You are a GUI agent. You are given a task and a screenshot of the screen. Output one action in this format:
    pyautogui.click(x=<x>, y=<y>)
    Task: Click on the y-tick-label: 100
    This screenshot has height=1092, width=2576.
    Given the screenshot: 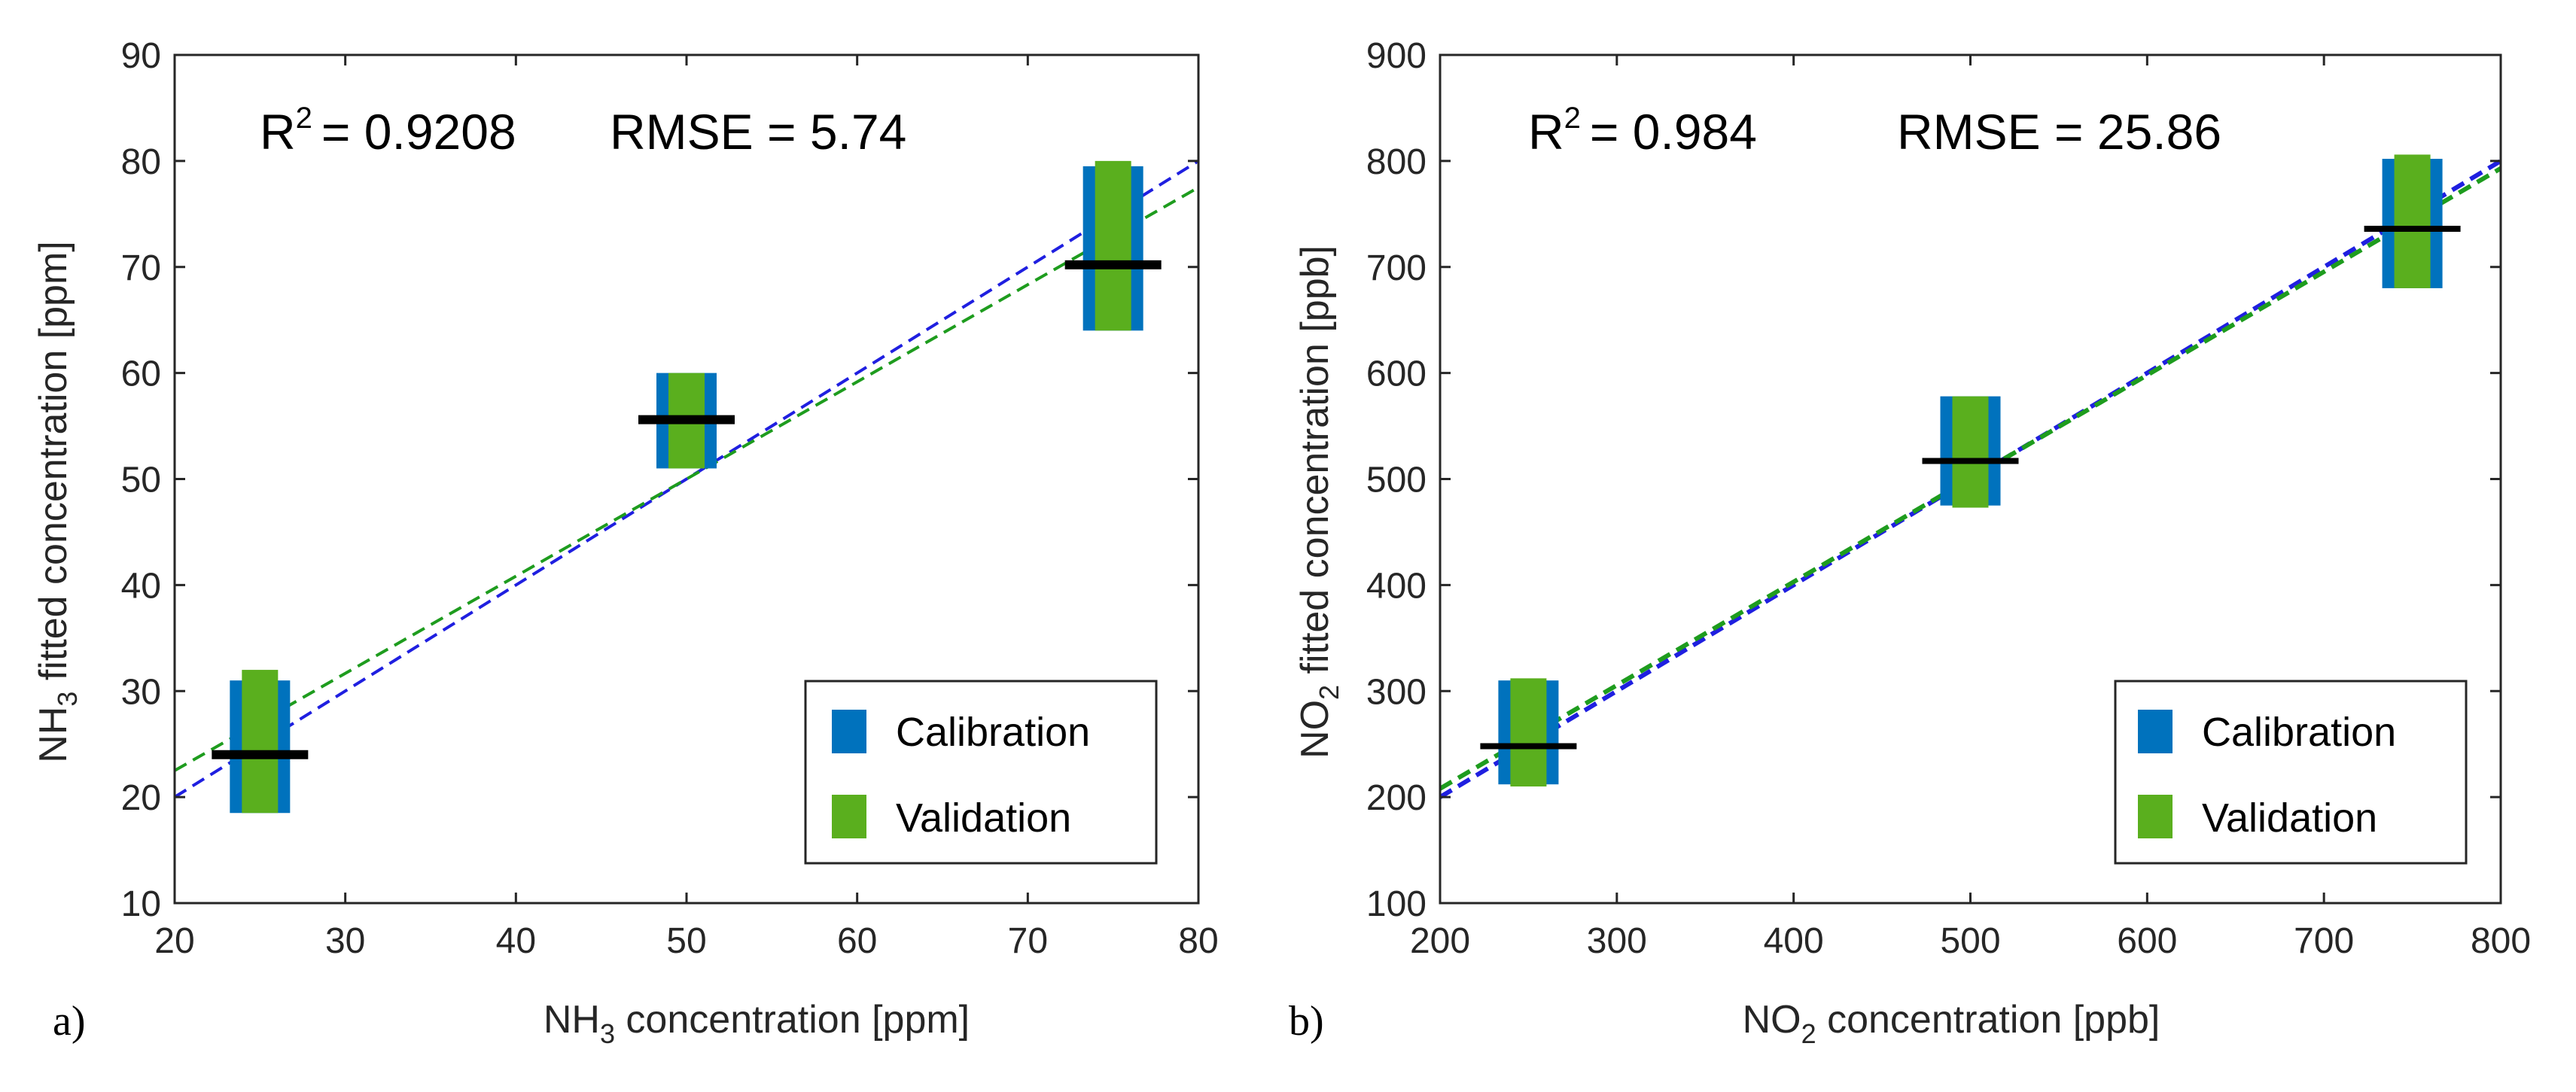 What is the action you would take?
    pyautogui.click(x=1397, y=904)
    